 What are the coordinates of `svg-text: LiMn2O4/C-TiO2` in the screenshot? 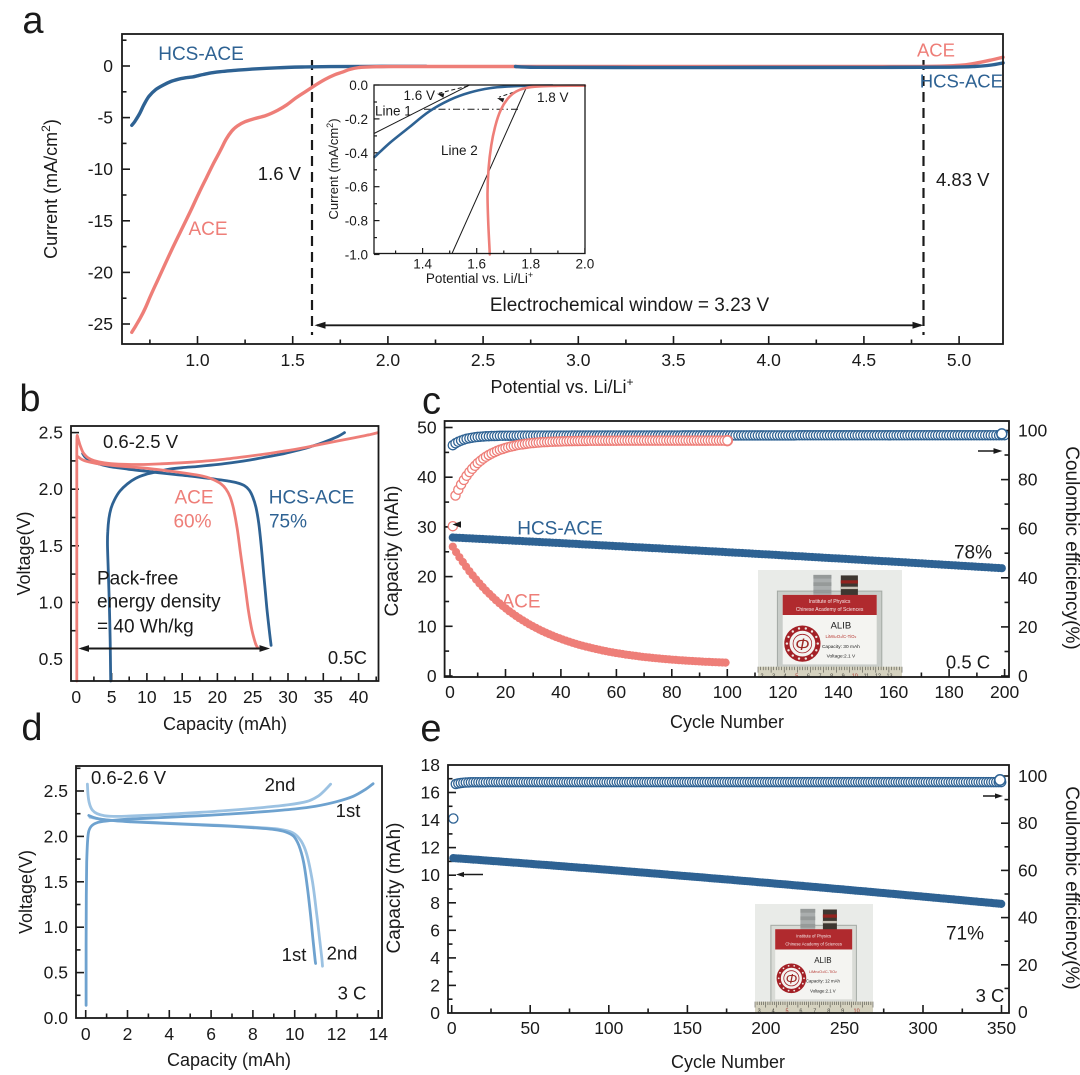 It's located at (823, 971).